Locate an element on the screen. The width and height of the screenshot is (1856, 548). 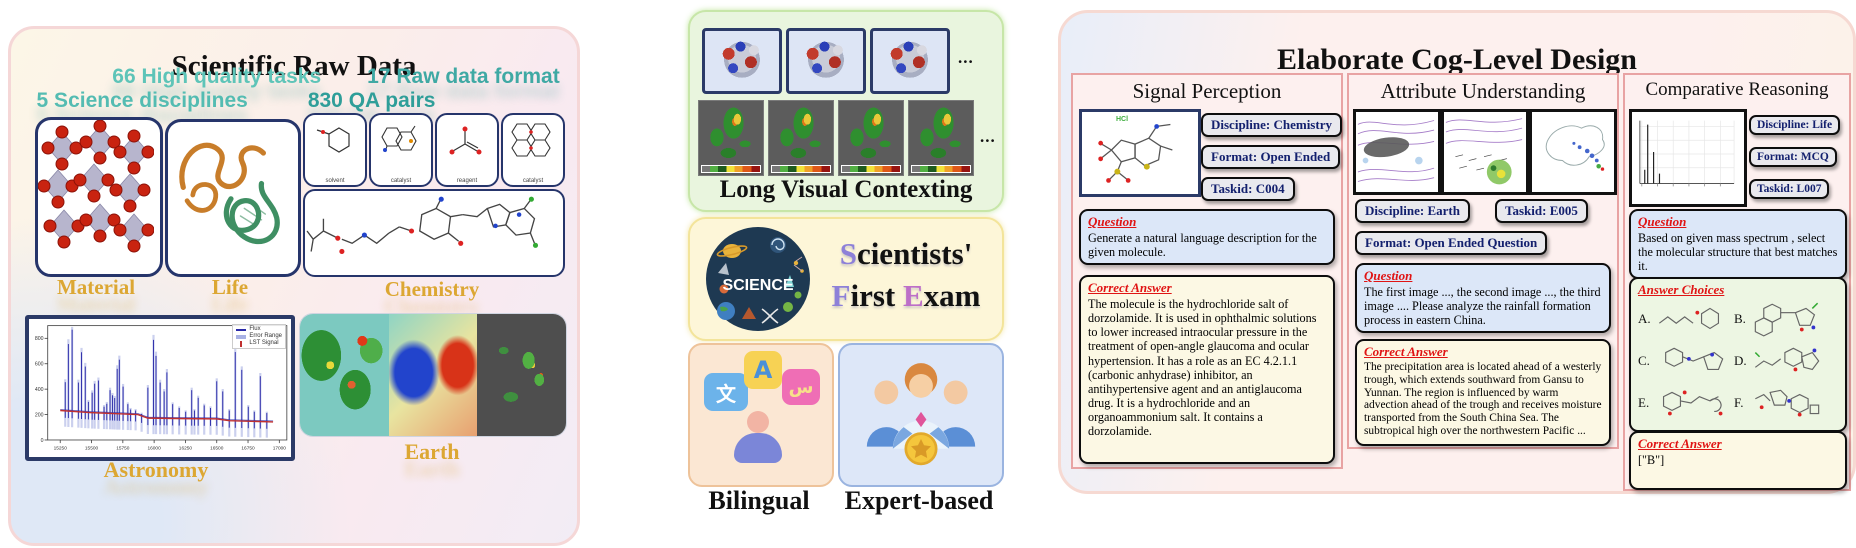
svg-text: 400 is located at coordinates (39, 390).